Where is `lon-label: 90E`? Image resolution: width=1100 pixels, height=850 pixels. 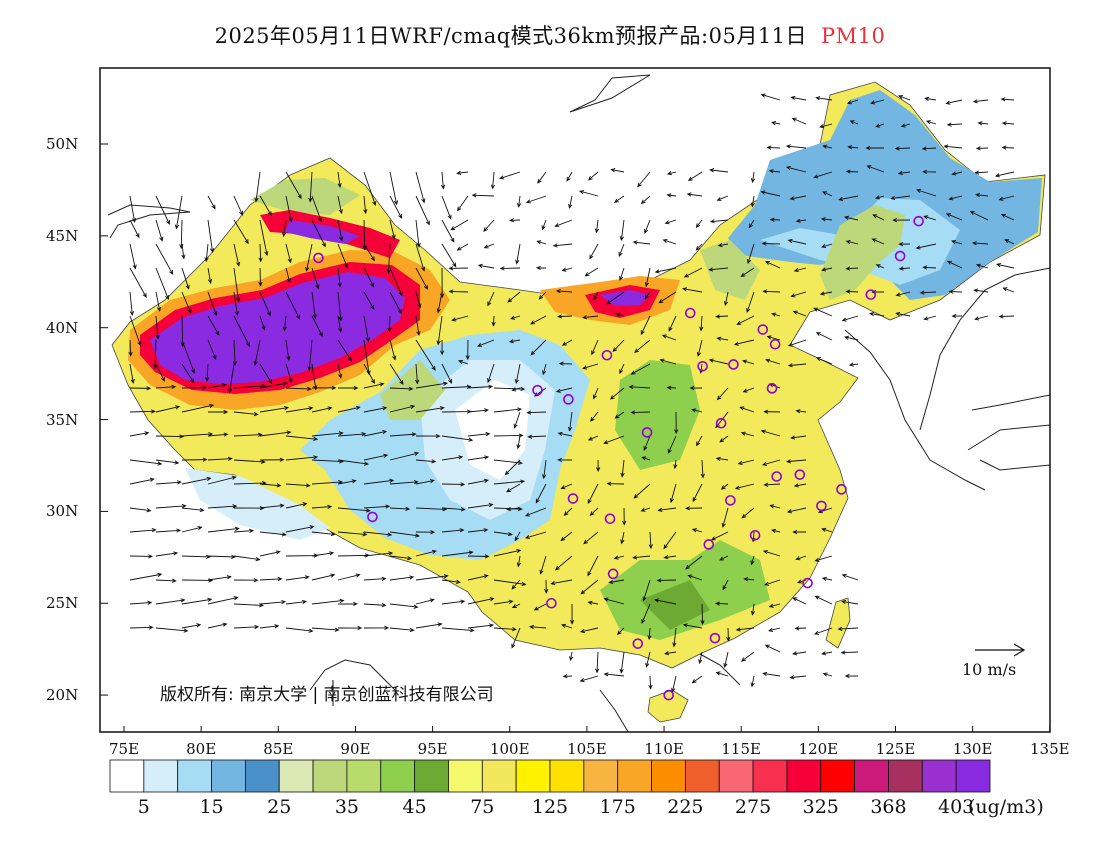 lon-label: 90E is located at coordinates (355, 749).